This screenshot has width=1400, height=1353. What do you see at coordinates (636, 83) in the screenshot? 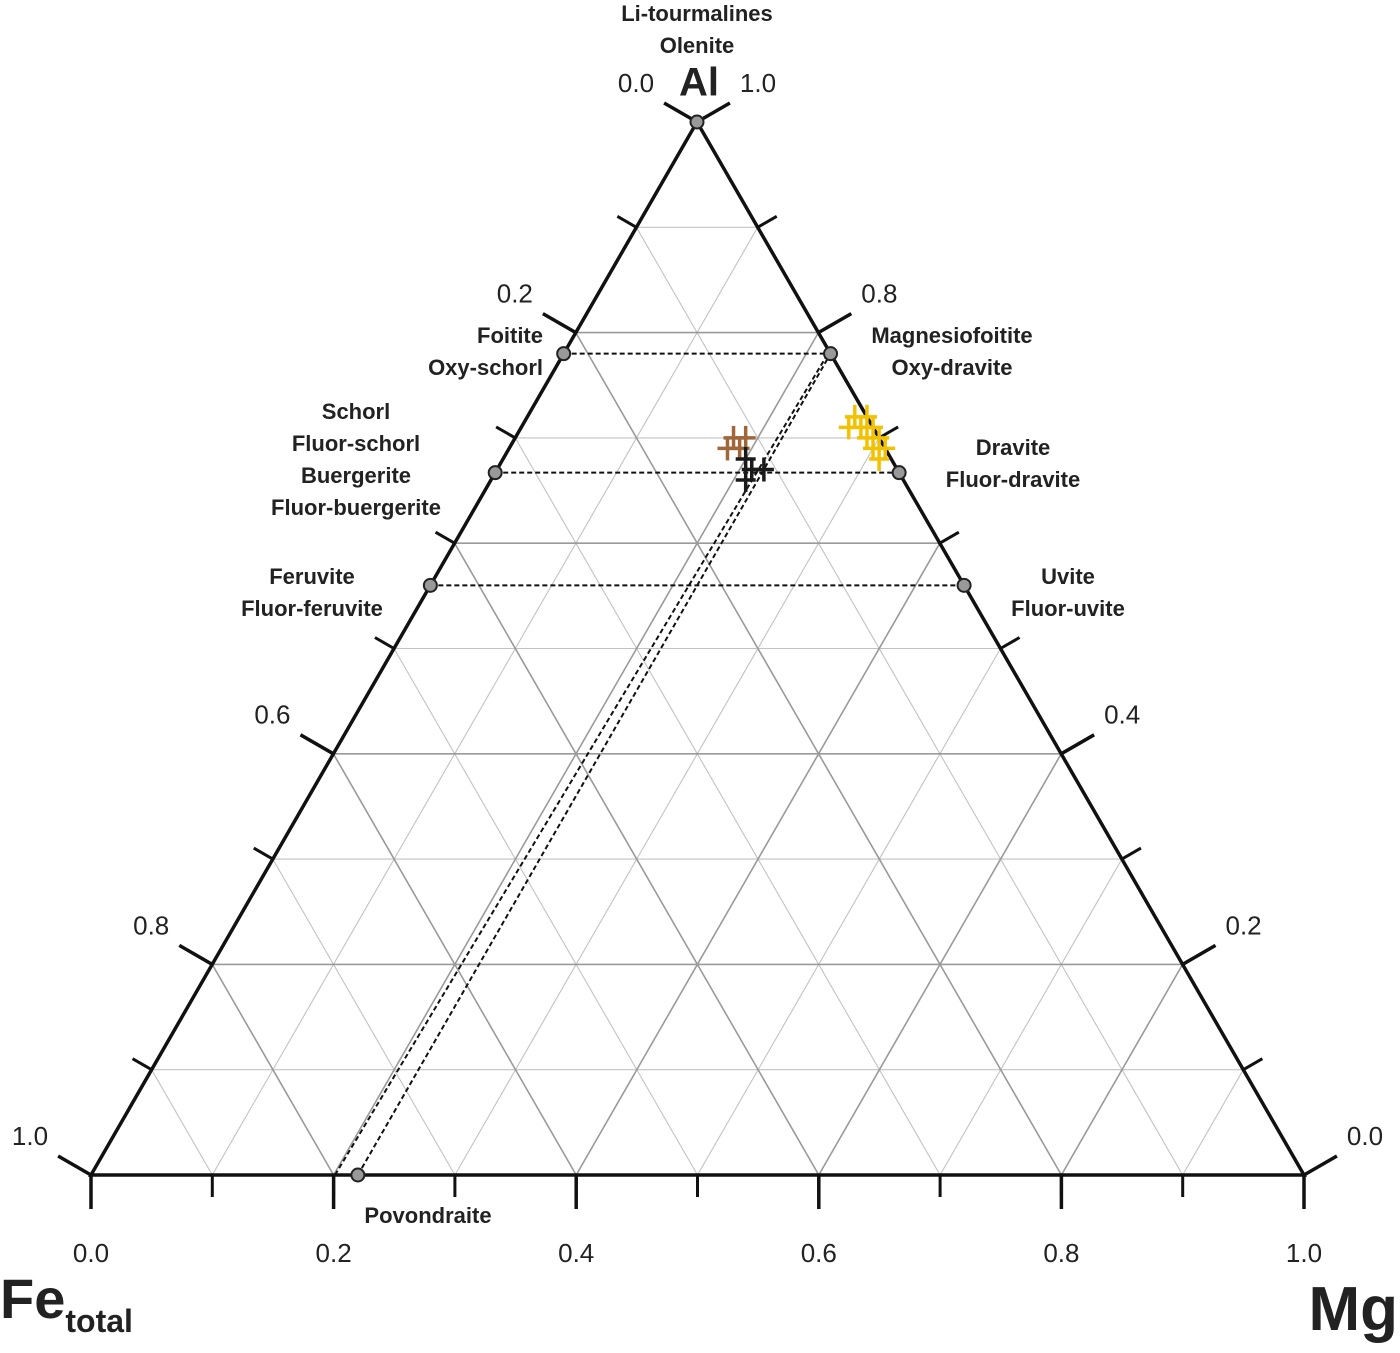
I see `left-tick-label: 0.0` at bounding box center [636, 83].